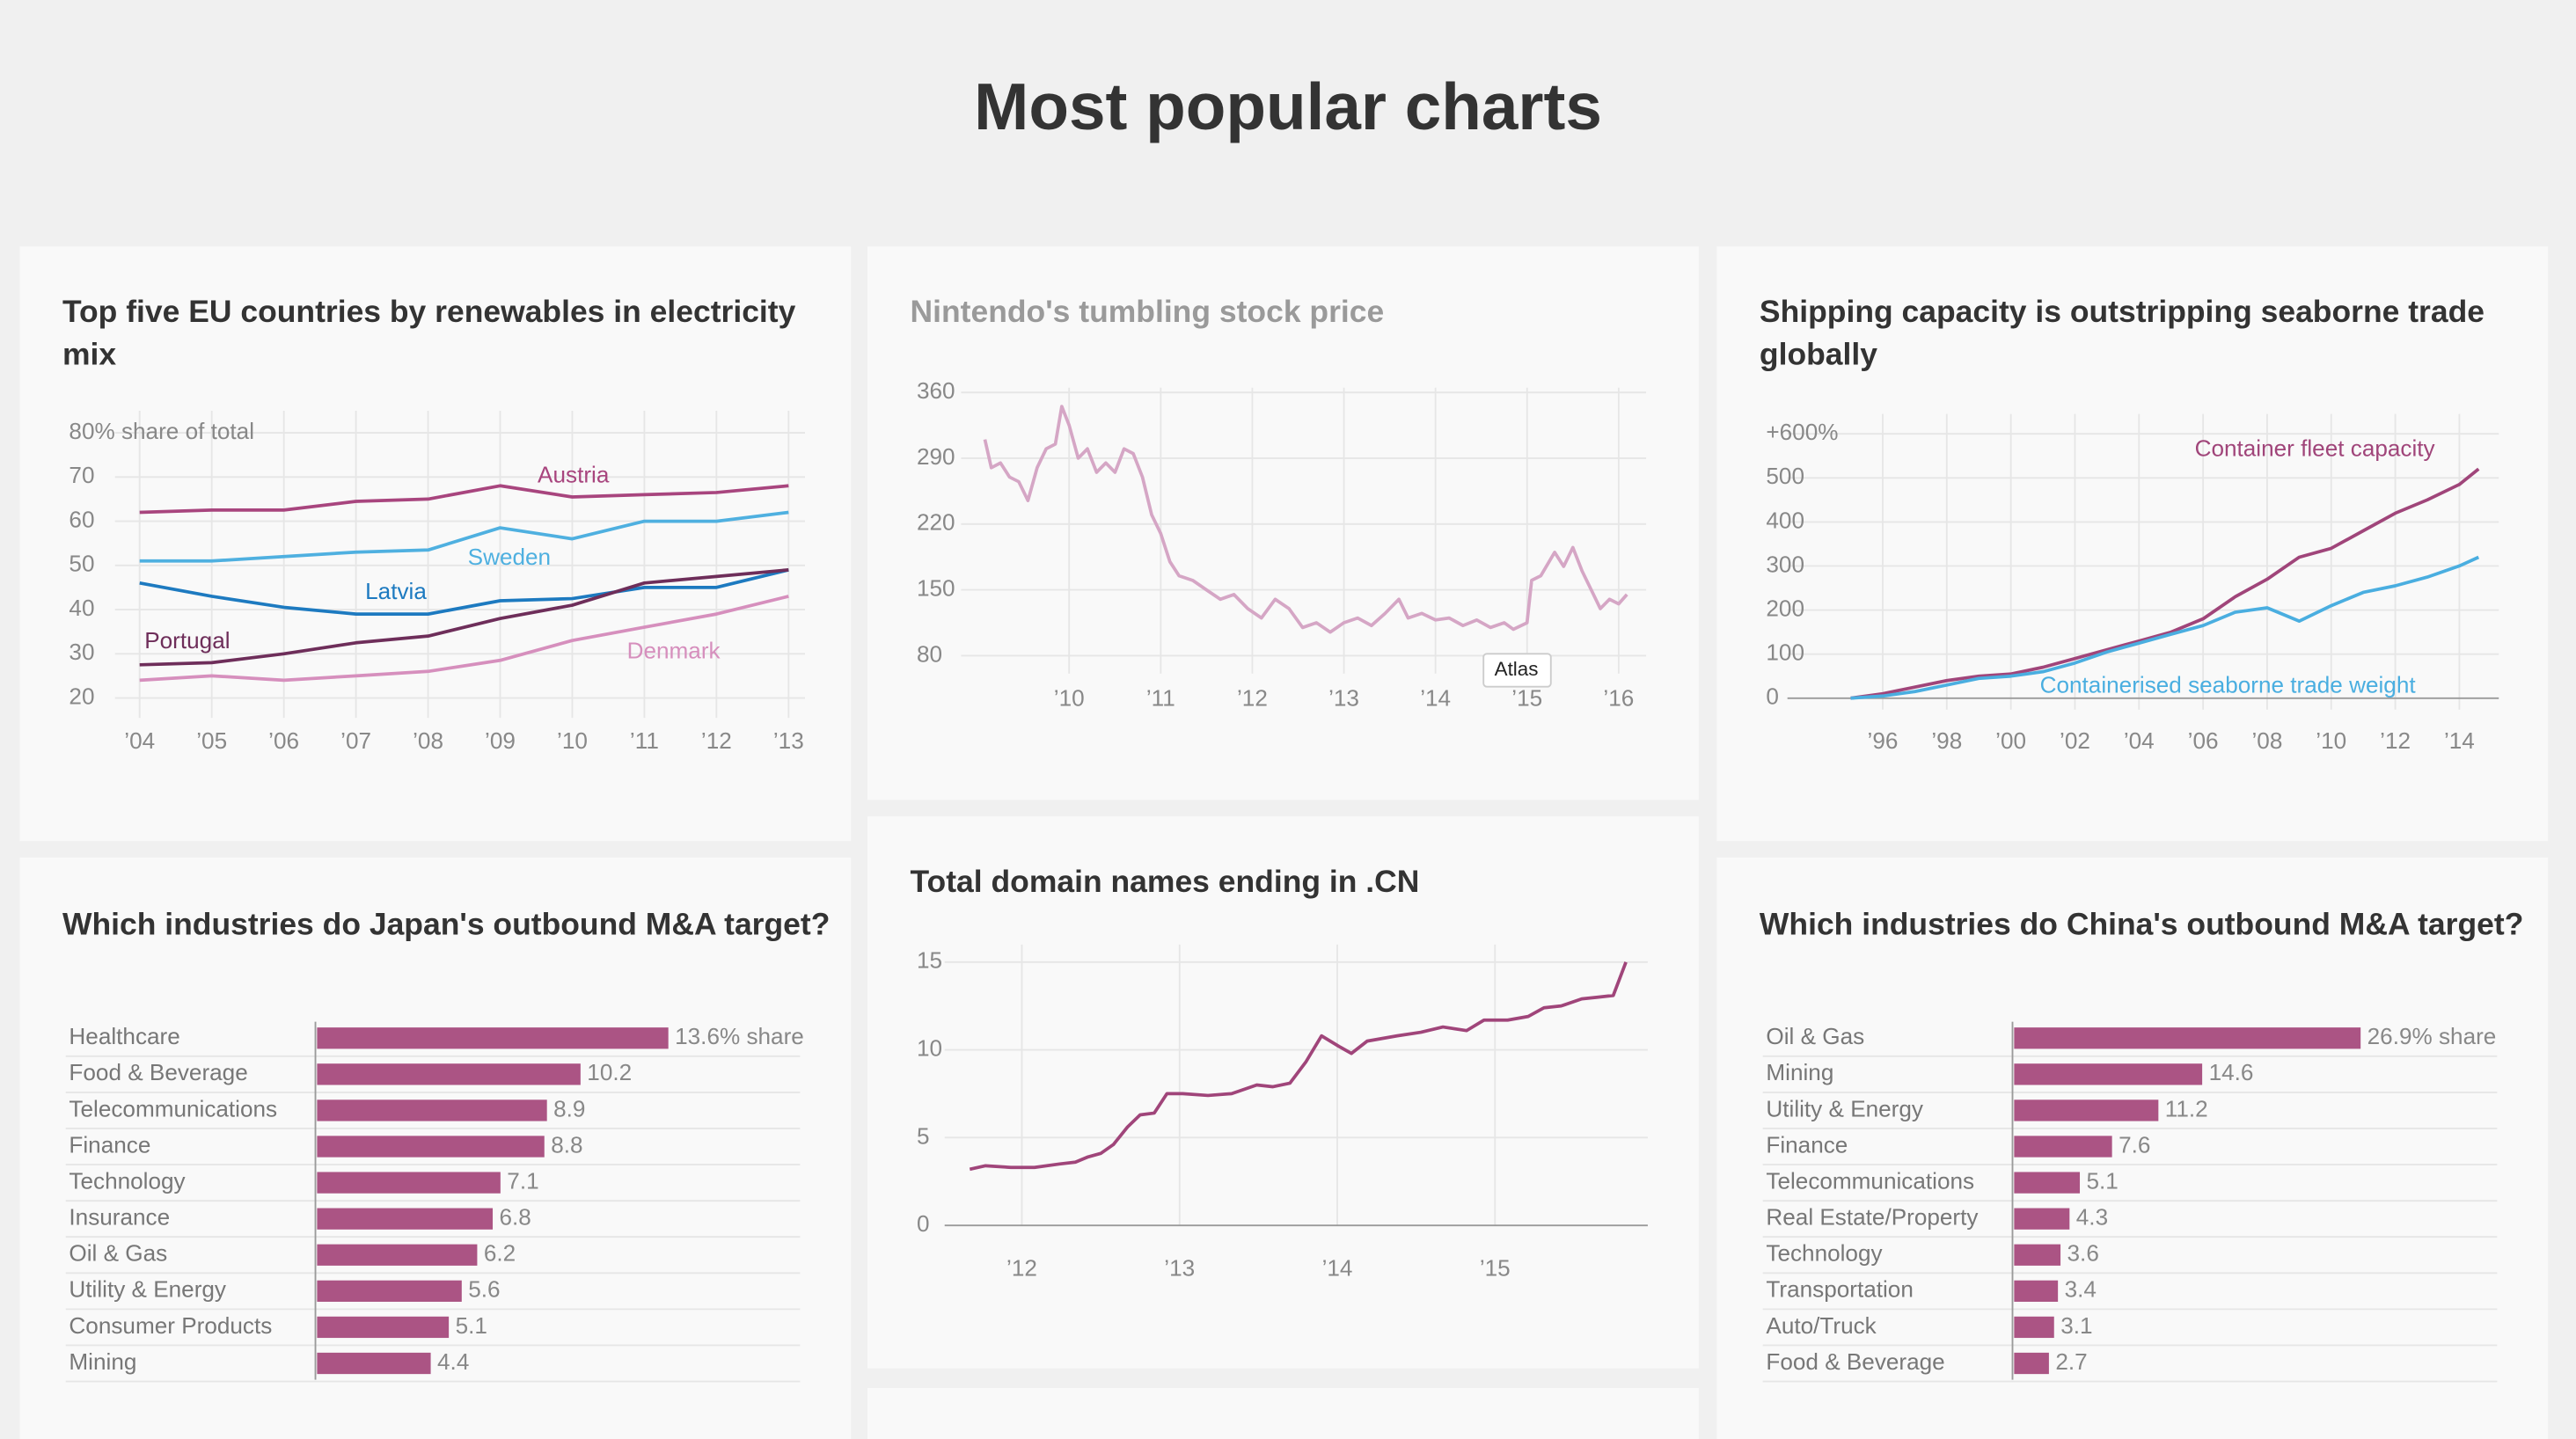  I want to click on category-label: Utility & Energy, so click(148, 1289).